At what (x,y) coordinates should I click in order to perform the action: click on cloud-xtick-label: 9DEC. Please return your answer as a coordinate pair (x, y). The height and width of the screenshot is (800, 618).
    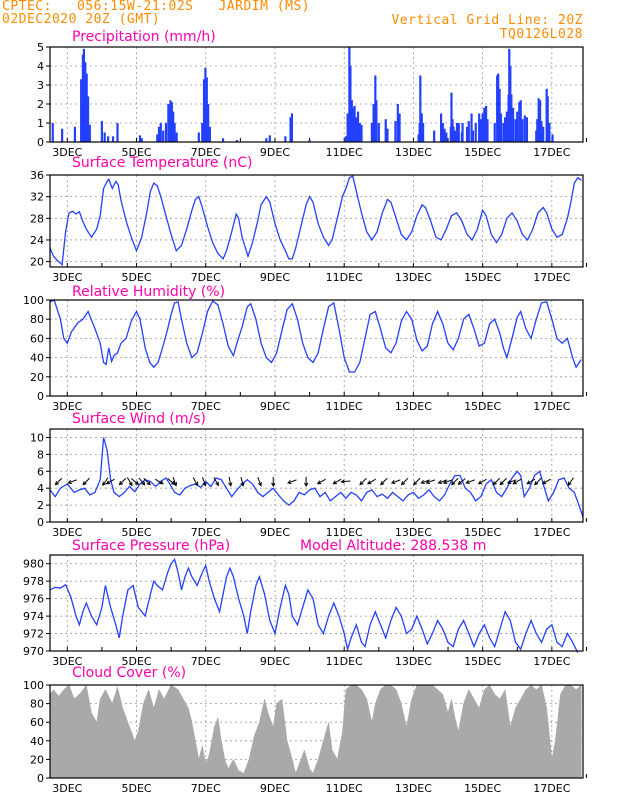
    Looking at the image, I should click on (275, 788).